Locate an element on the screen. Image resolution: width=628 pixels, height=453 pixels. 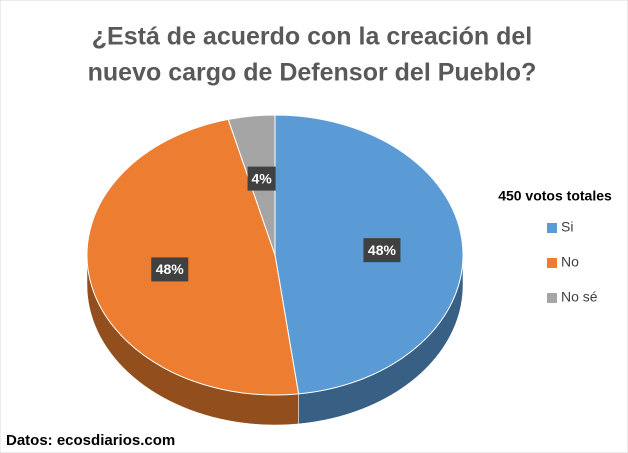
chart-title: ¿Está de acuerdo con la creación del is located at coordinates (312, 37).